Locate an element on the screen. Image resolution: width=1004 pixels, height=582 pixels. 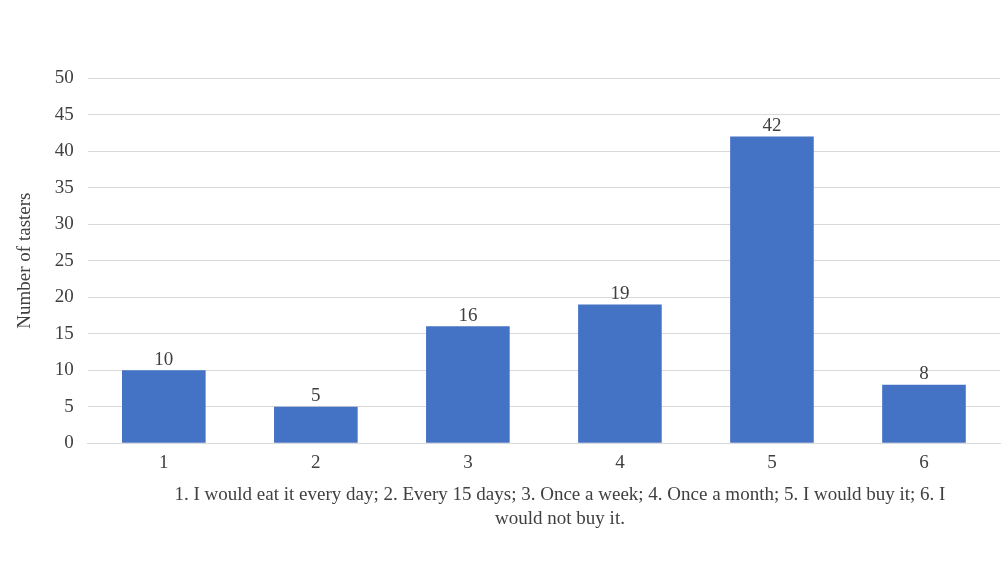
x-axis-title: 1. I would eat it every day; 2. Every 15 days; 3. Once a week; 4. Once a month; 5. I would buy it; 6. I would not buy it. is located at coordinates (560, 506).